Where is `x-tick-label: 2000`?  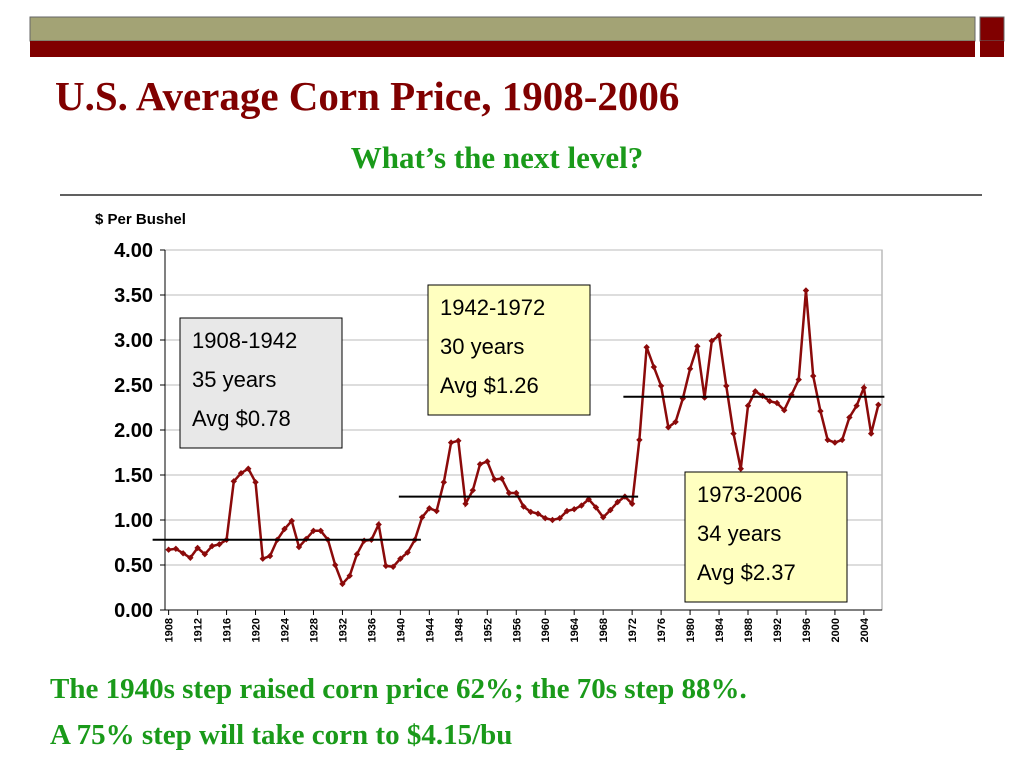
x-tick-label: 2000 is located at coordinates (836, 630).